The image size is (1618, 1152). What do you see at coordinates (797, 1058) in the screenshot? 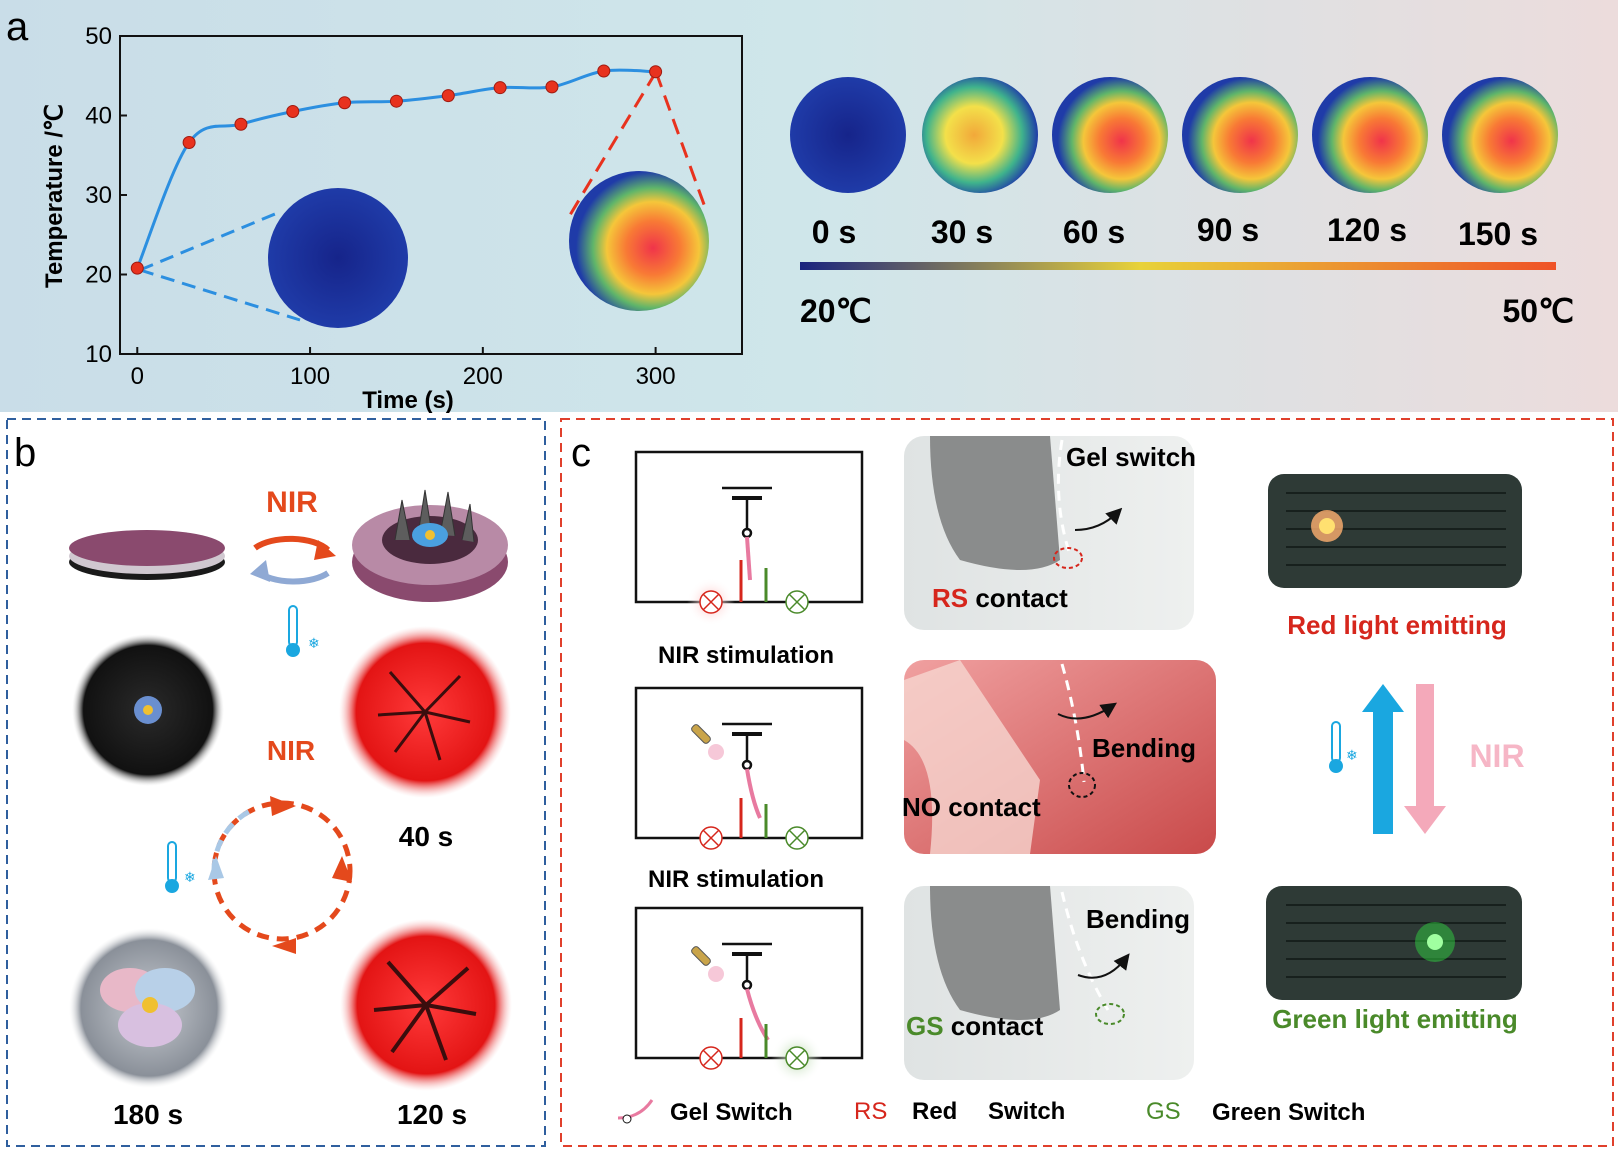
I see `green-lamp-icon` at bounding box center [797, 1058].